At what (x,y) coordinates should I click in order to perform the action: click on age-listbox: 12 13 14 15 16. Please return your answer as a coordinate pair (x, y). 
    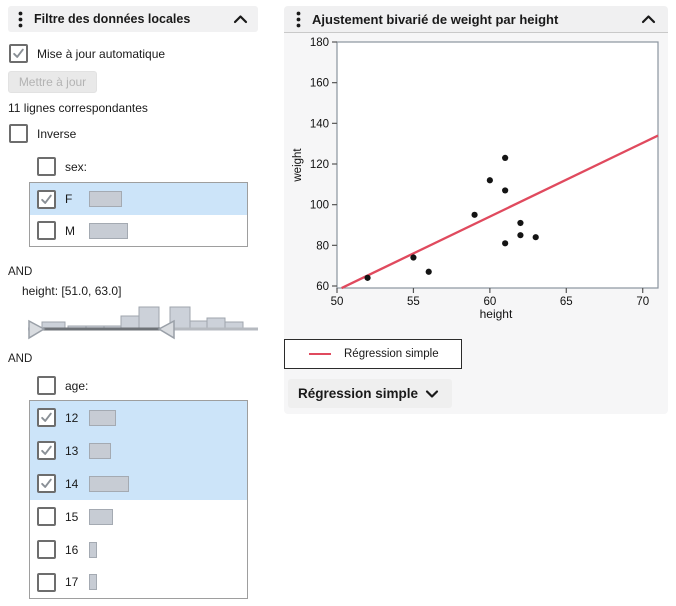
    Looking at the image, I should click on (138, 499).